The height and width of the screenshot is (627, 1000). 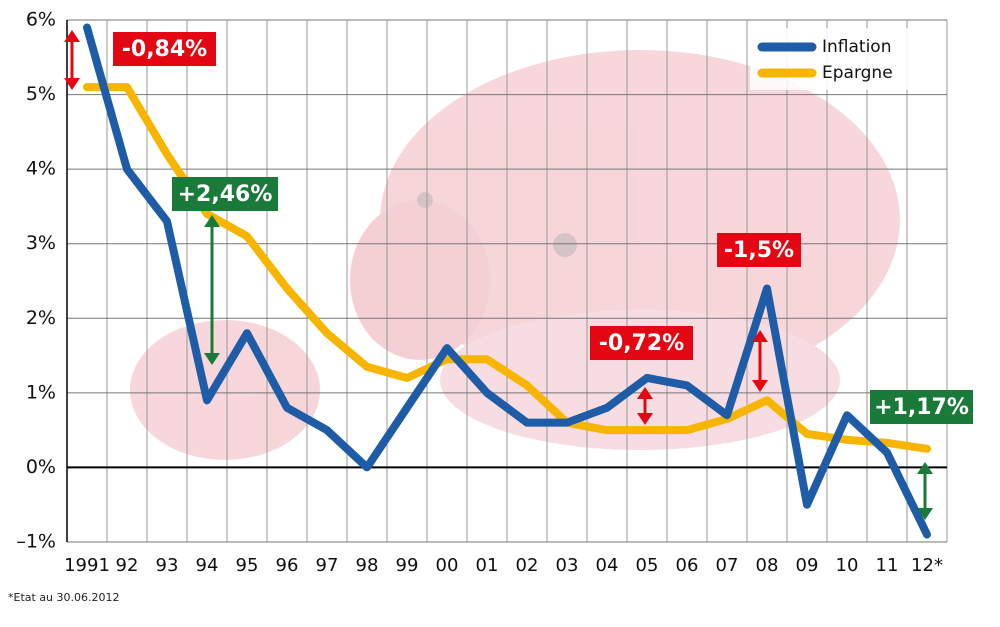 I want to click on y-tick-label: 1%, so click(x=41, y=392).